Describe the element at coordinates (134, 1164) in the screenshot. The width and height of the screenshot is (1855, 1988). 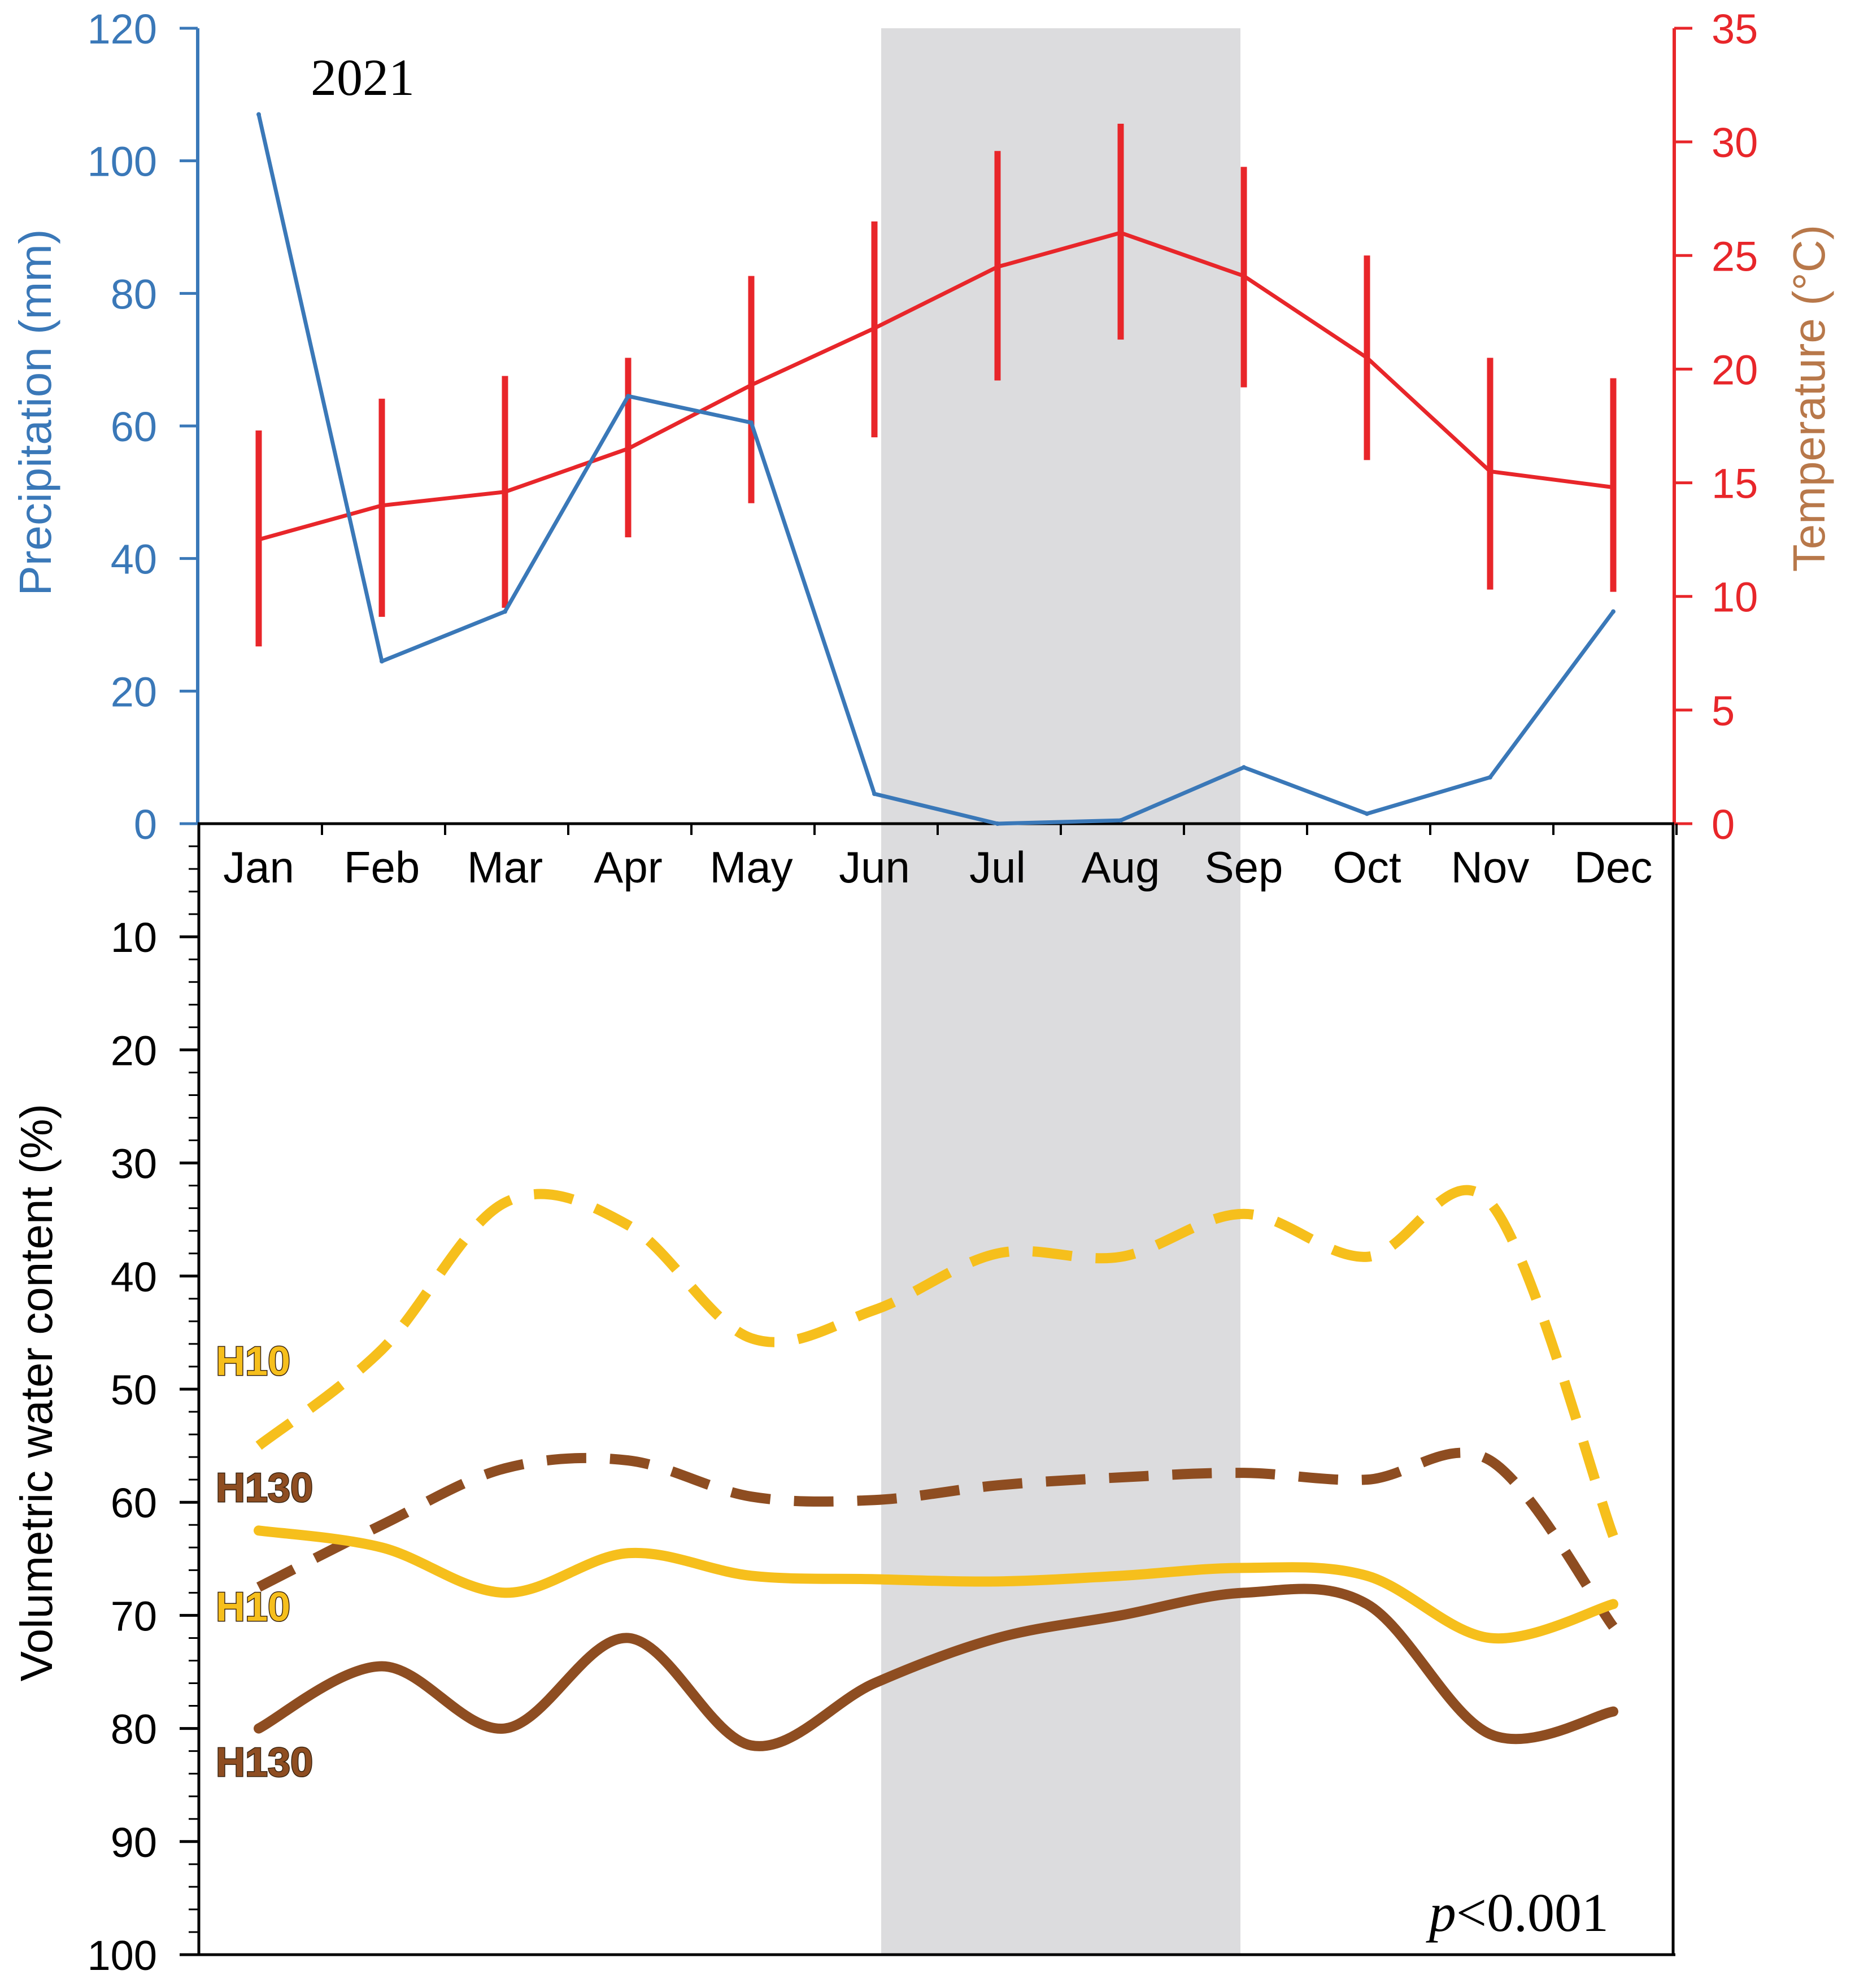
I see `vwc-tick-label-30: 30` at that location.